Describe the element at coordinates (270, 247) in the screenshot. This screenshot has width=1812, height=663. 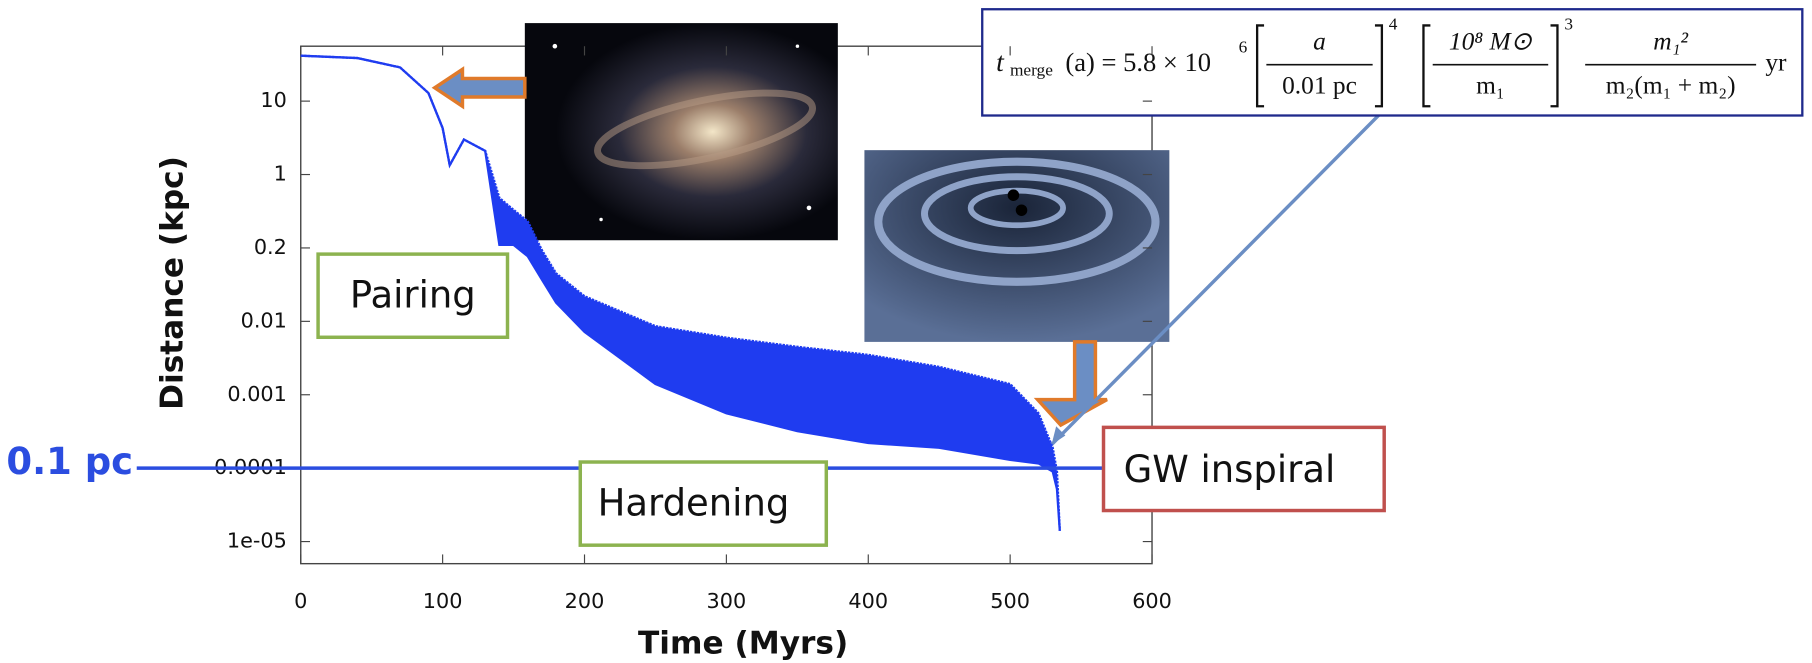
I see `y-tick-label: 0.2` at that location.